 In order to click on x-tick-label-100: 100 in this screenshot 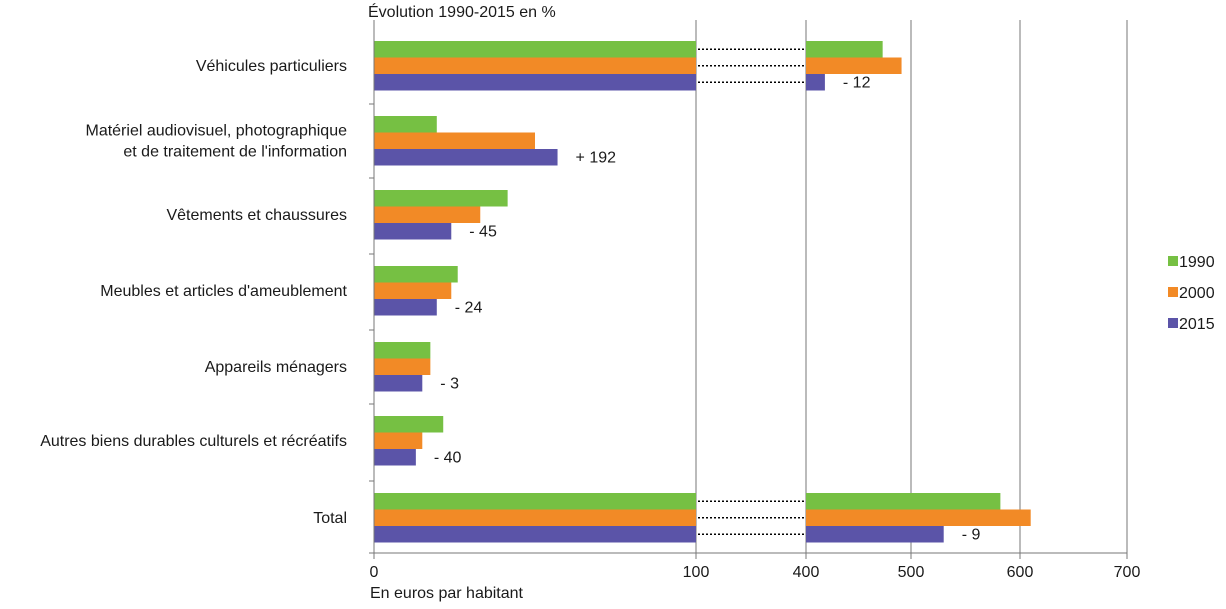, I will do `click(696, 572)`.